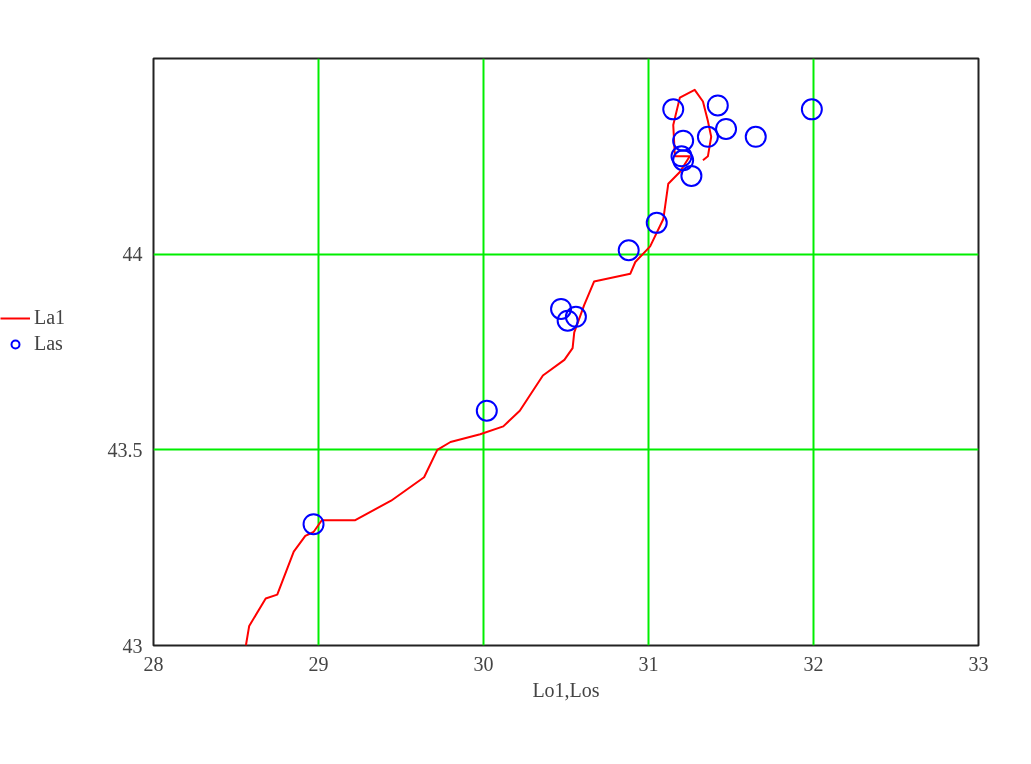 The width and height of the screenshot is (1031, 764). What do you see at coordinates (132, 645) in the screenshot?
I see `y-tick-label: 43` at bounding box center [132, 645].